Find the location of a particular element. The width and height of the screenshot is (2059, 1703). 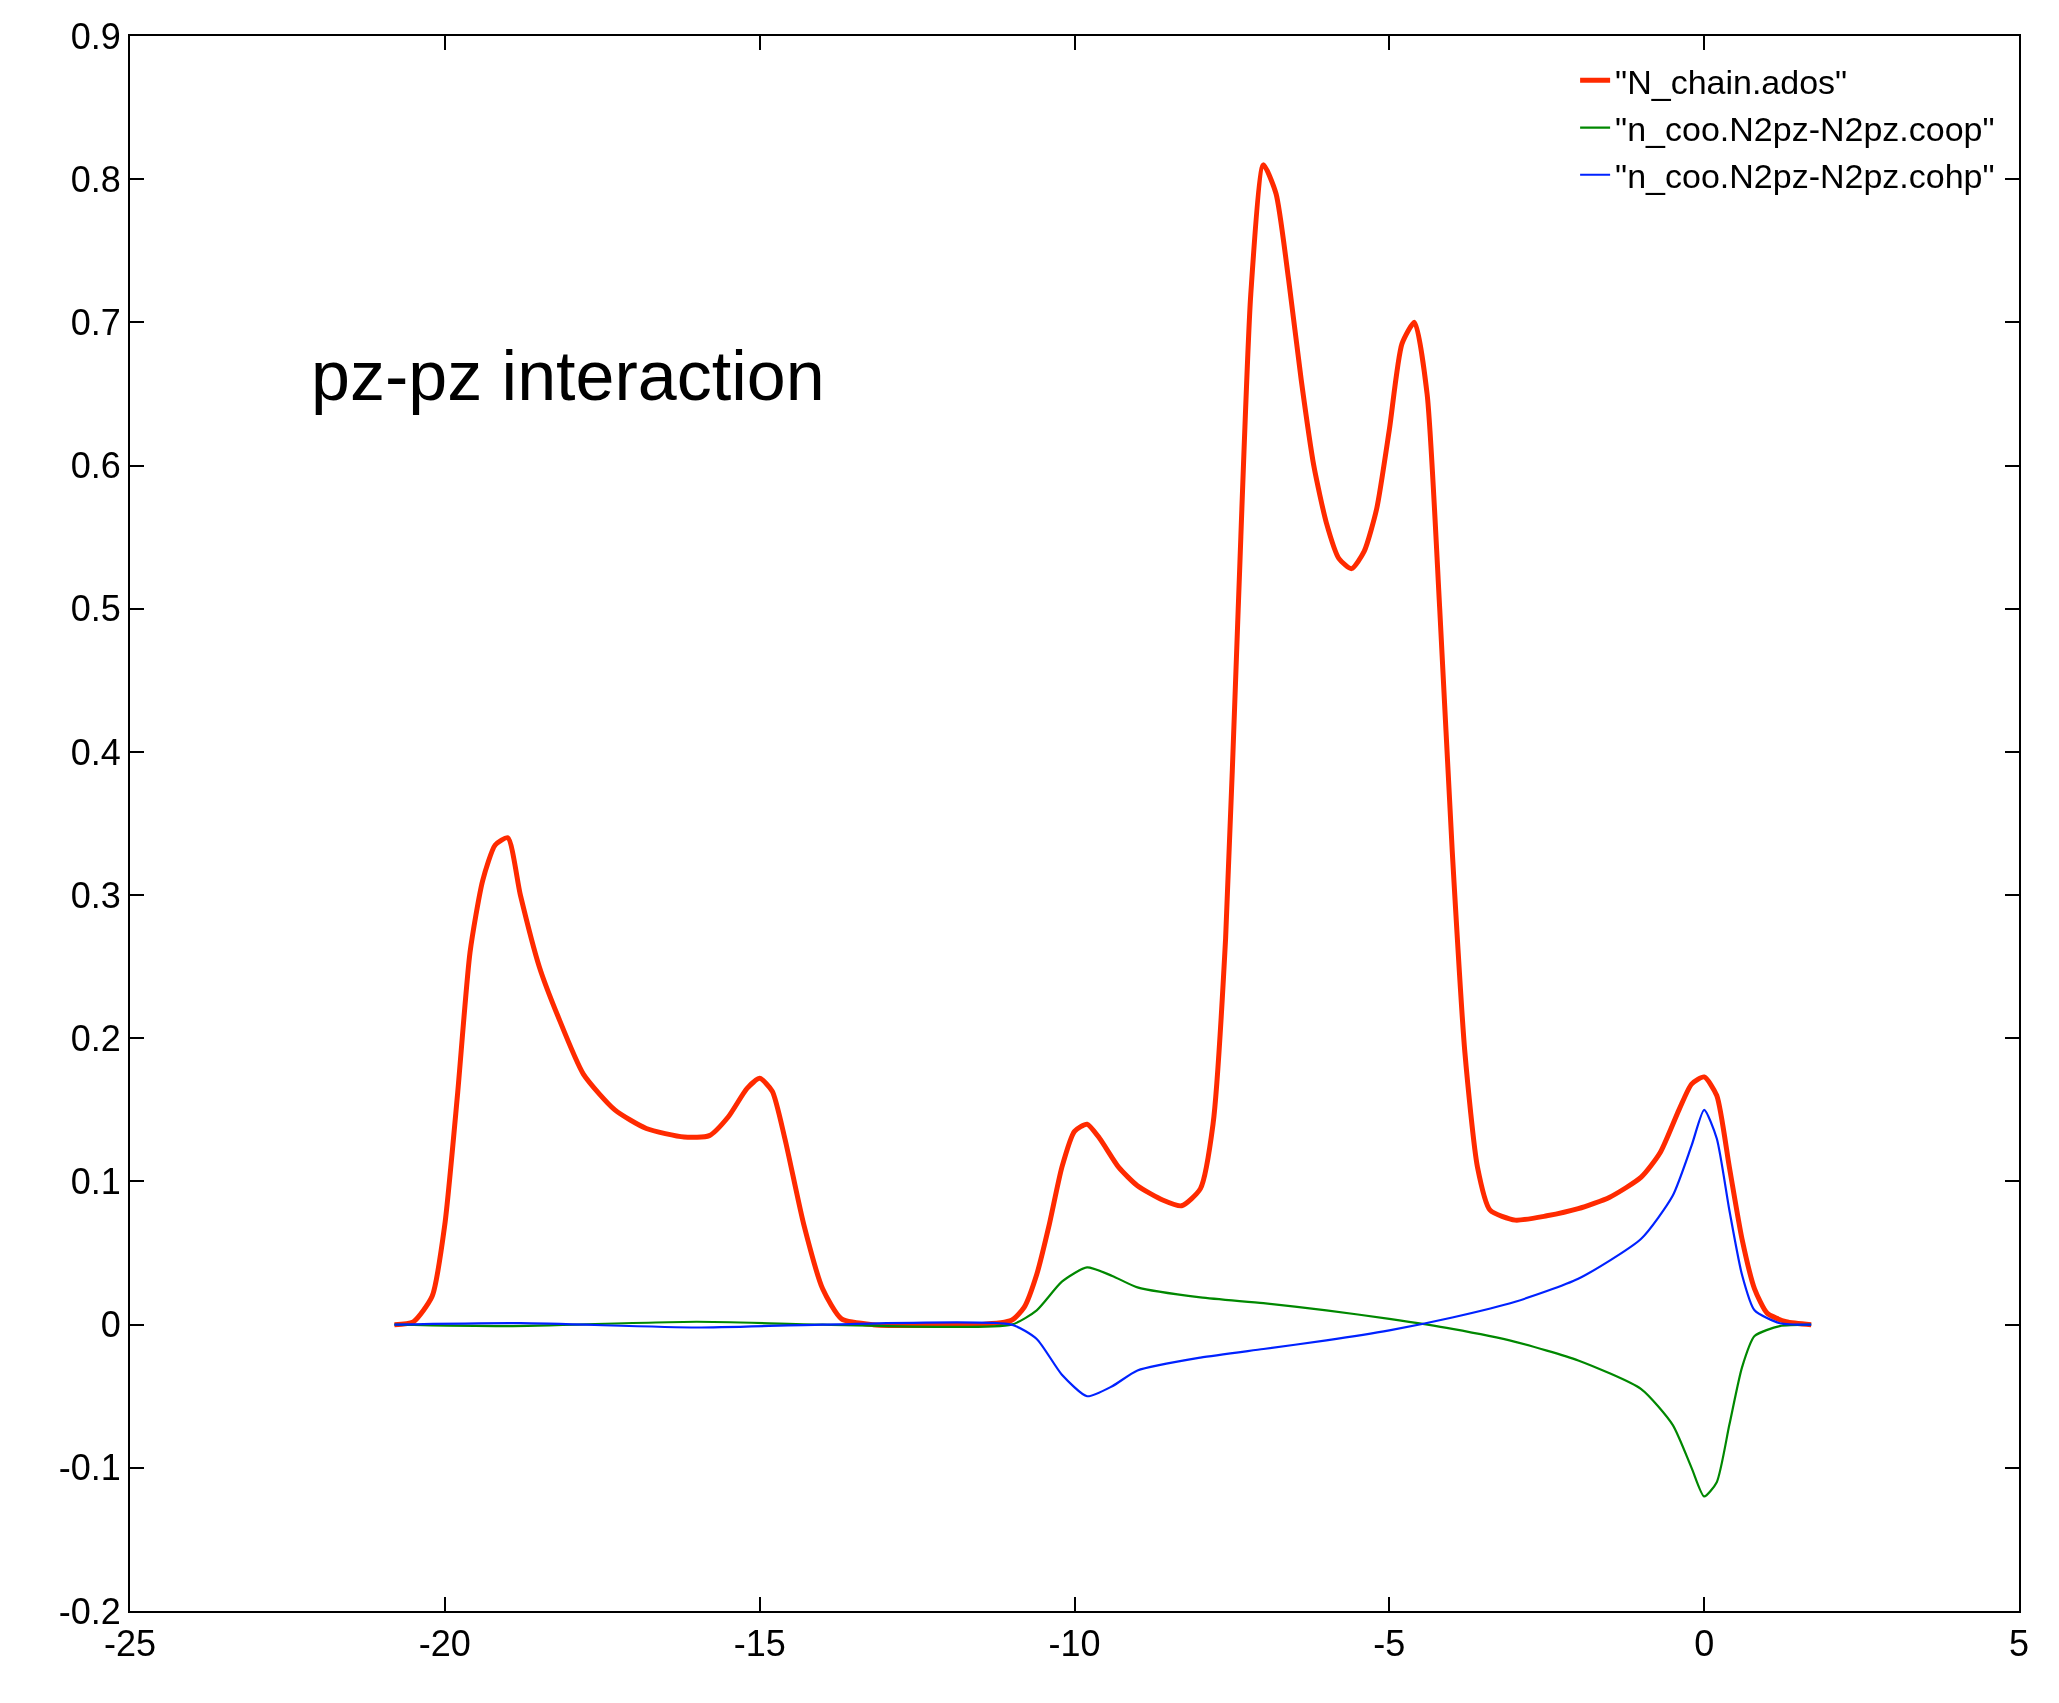

y-tick-label: 0.1 is located at coordinates (95, 1182).